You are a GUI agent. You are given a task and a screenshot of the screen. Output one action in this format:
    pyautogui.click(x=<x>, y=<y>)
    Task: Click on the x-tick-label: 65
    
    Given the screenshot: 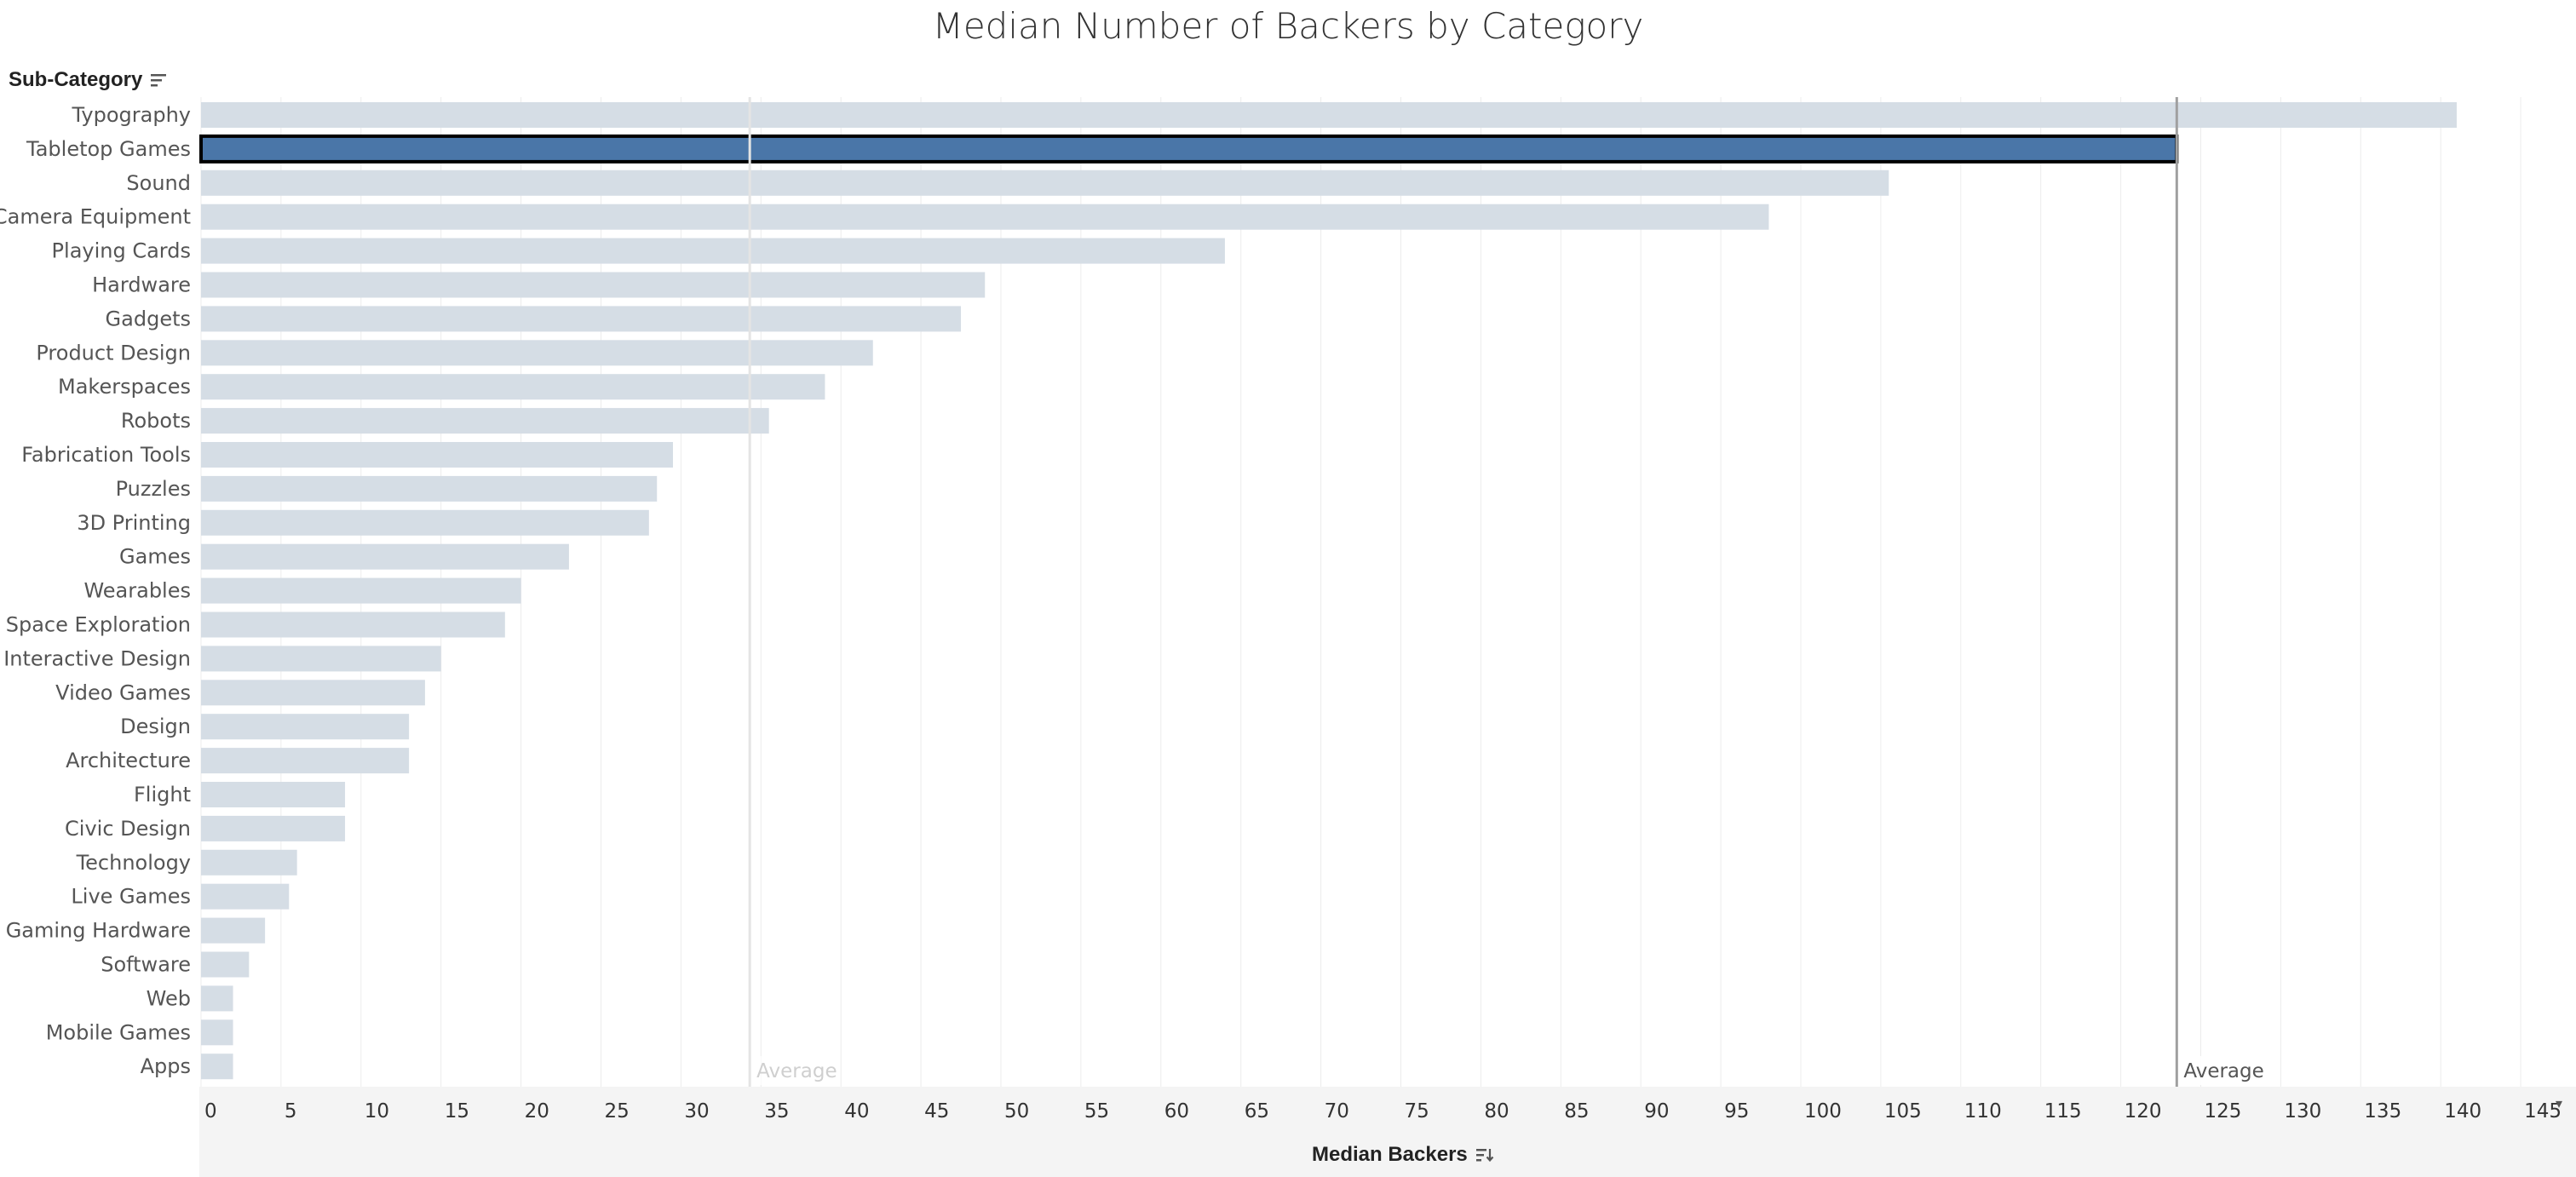 What is the action you would take?
    pyautogui.click(x=1257, y=1111)
    